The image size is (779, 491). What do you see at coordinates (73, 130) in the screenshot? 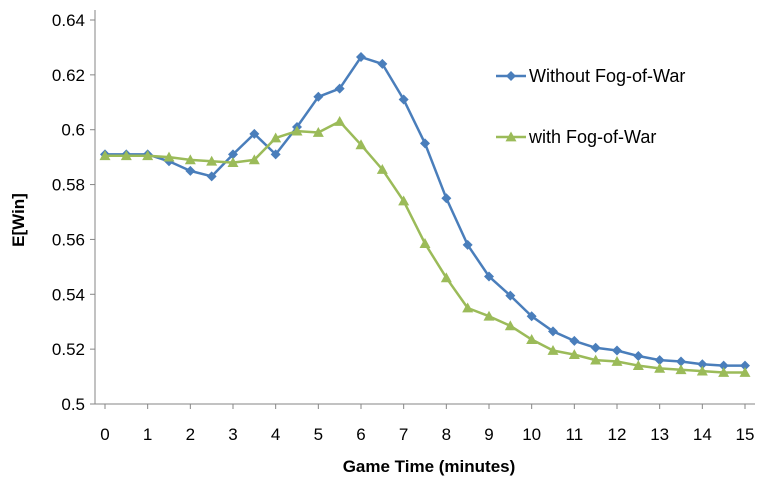
I see `y-tick-label: 0.6` at bounding box center [73, 130].